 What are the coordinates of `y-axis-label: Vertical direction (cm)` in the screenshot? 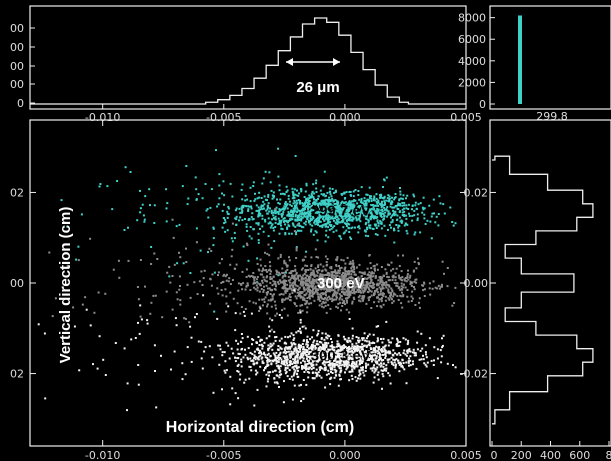 It's located at (65, 285).